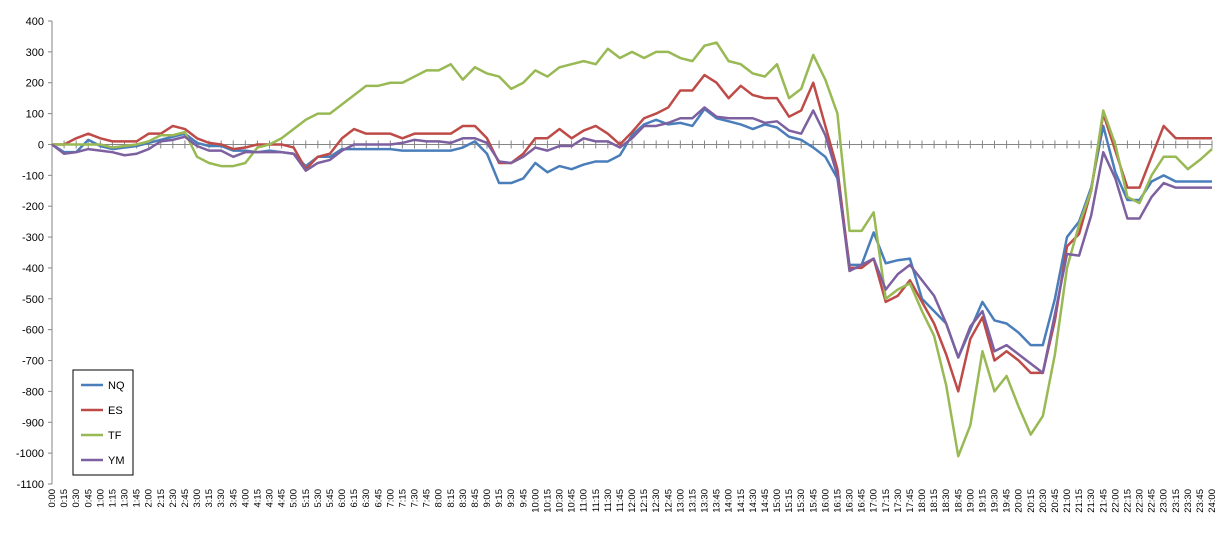 This screenshot has width=1230, height=543. I want to click on y-tick-label: 100, so click(35, 115).